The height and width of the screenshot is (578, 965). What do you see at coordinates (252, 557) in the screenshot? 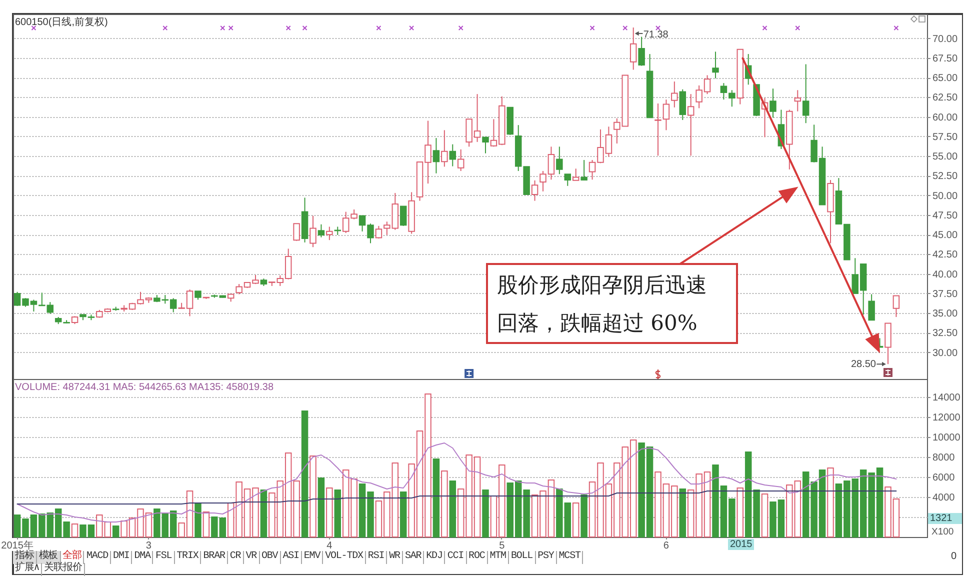
I see `text: VR` at bounding box center [252, 557].